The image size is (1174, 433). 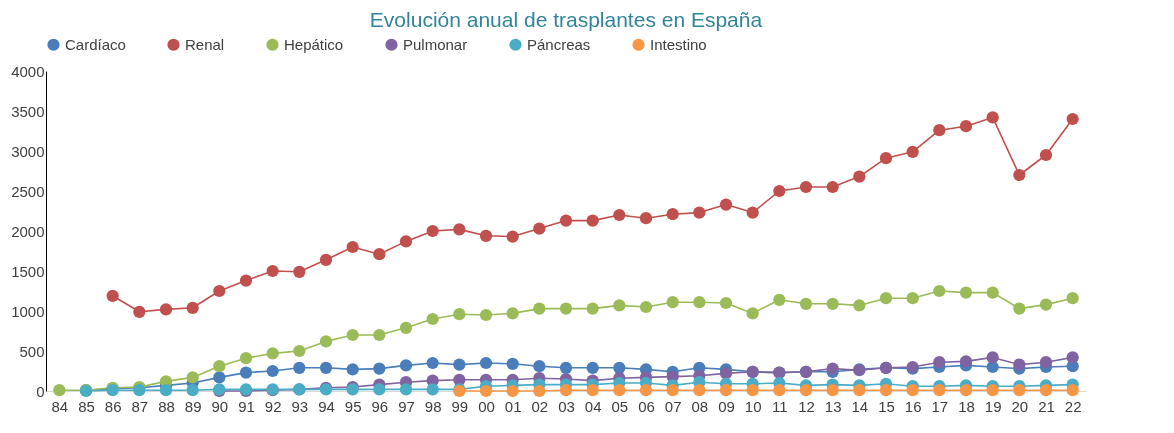 I want to click on x-tick-label: 92, so click(x=273, y=406).